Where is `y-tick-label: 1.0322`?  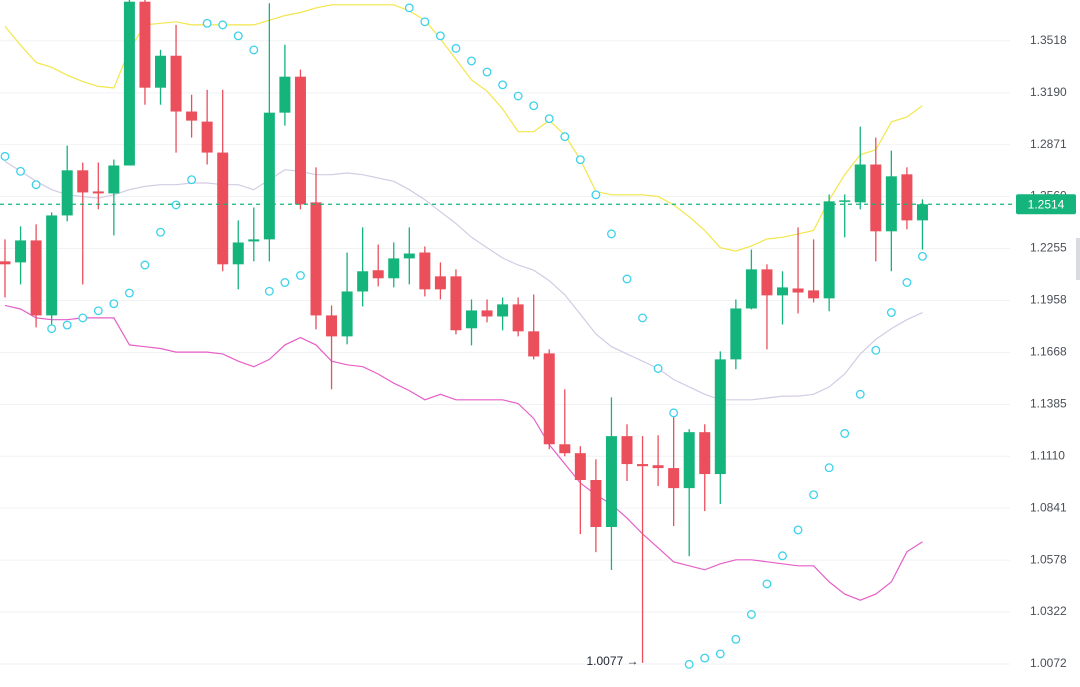 y-tick-label: 1.0322 is located at coordinates (1048, 611).